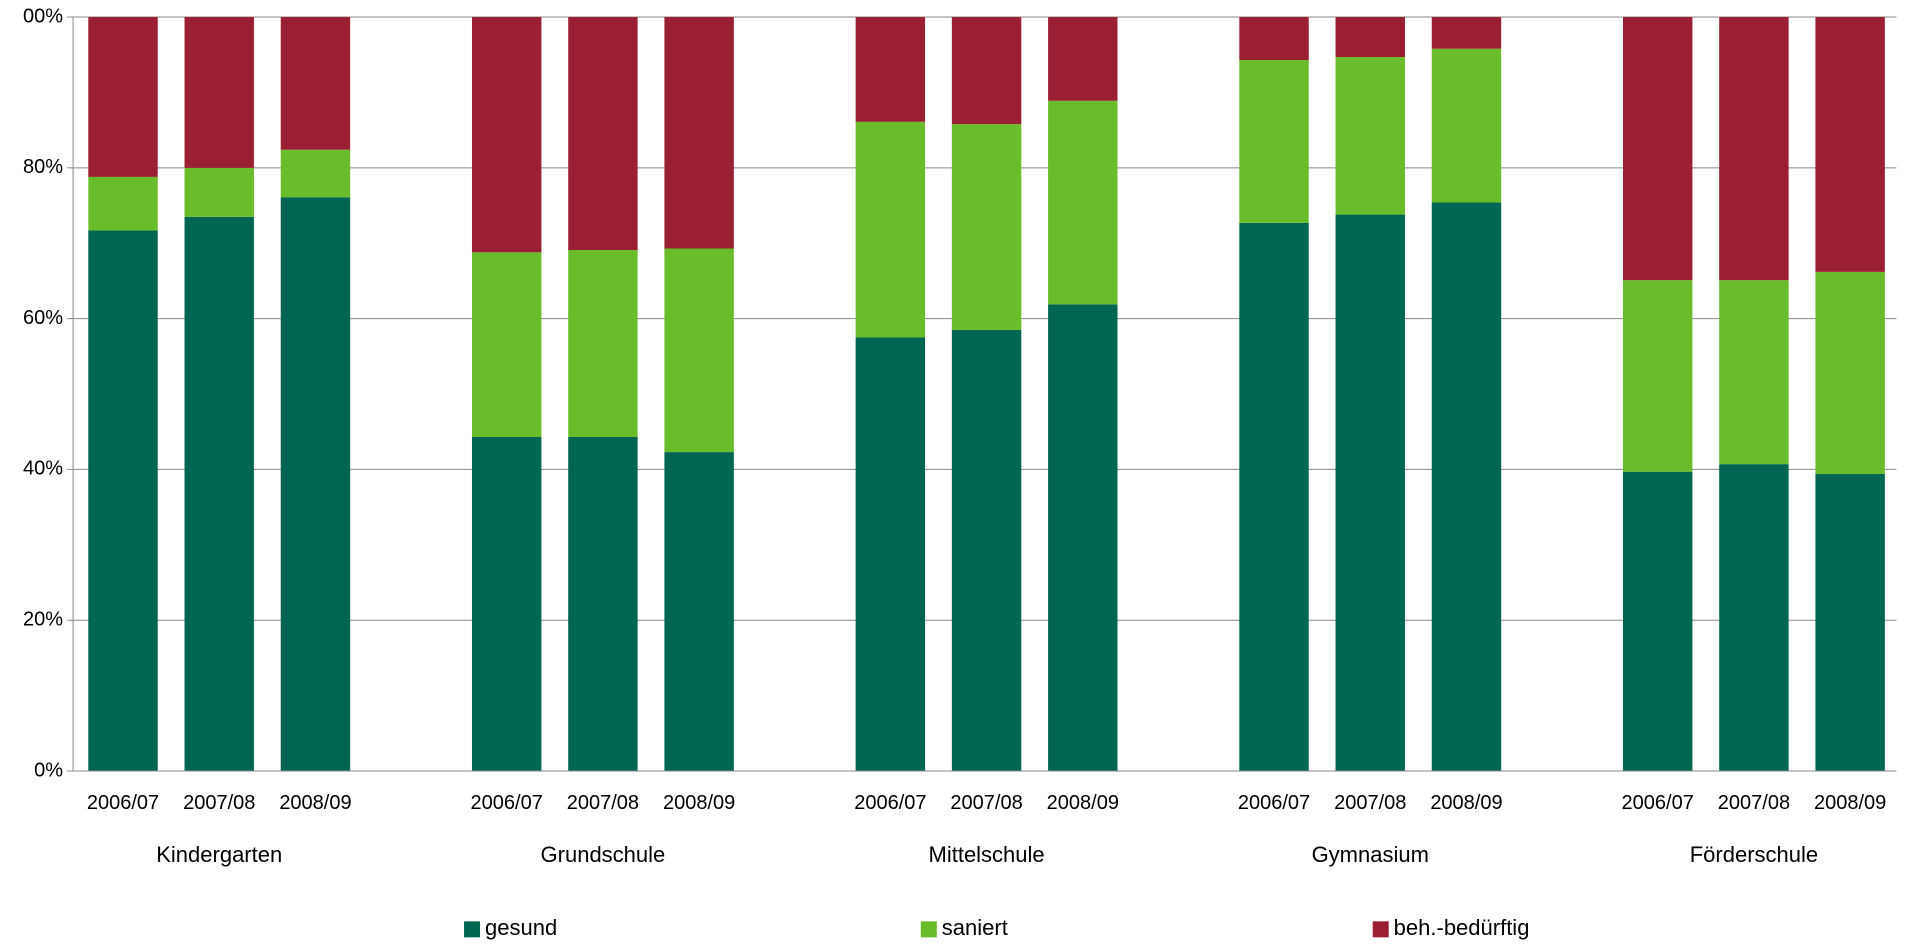  Describe the element at coordinates (43, 318) in the screenshot. I see `y-tick-label: 60%` at that location.